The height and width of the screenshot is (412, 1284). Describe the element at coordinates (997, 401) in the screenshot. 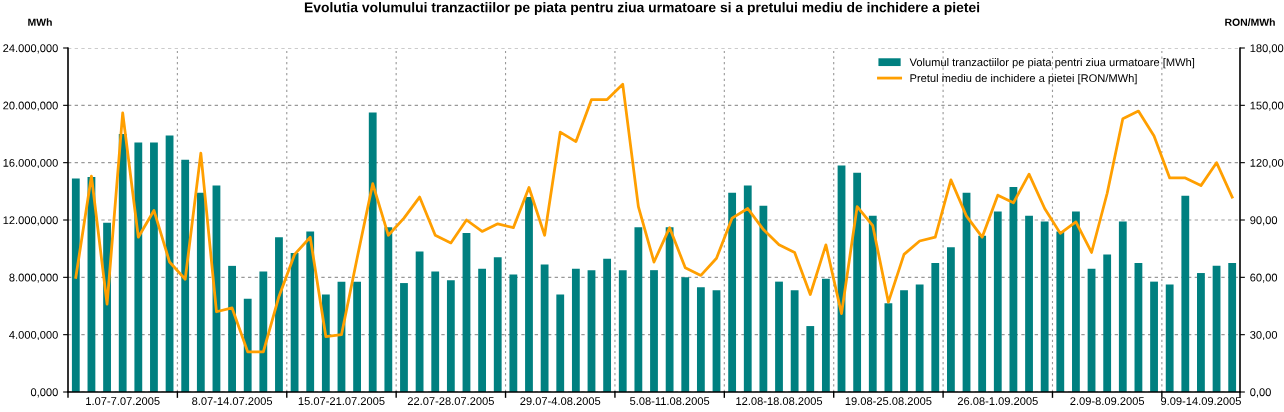

I see `x-tick-label: 26.08-1.09.2005` at that location.